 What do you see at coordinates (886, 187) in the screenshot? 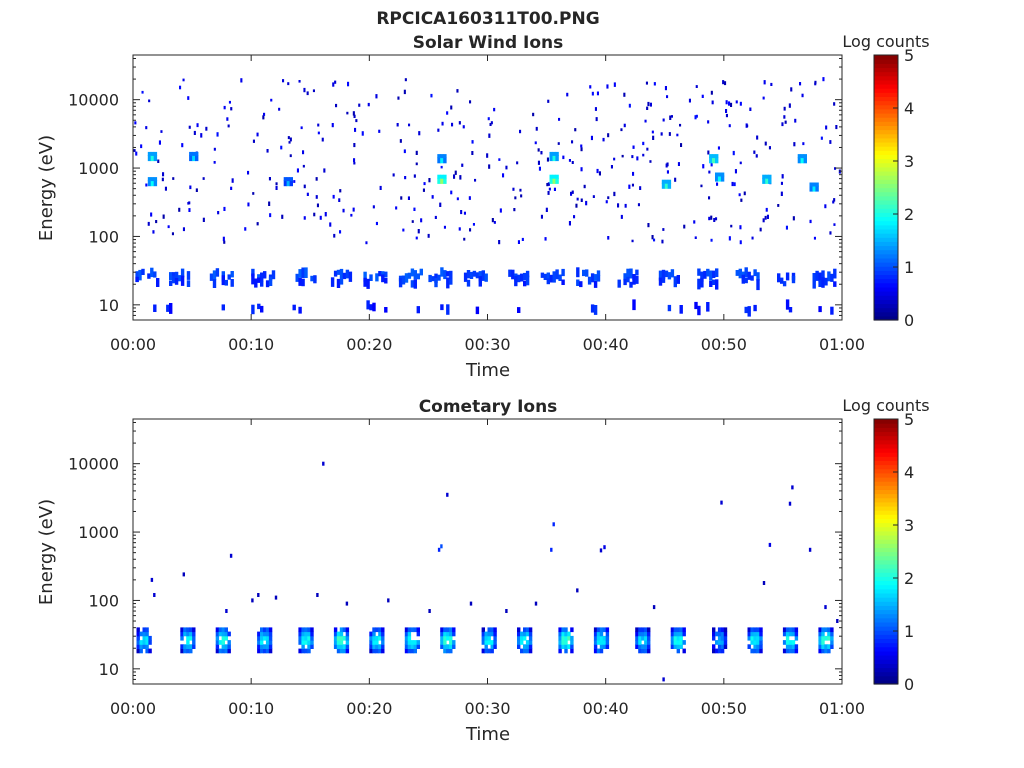
I see `colorbar-frame` at bounding box center [886, 187].